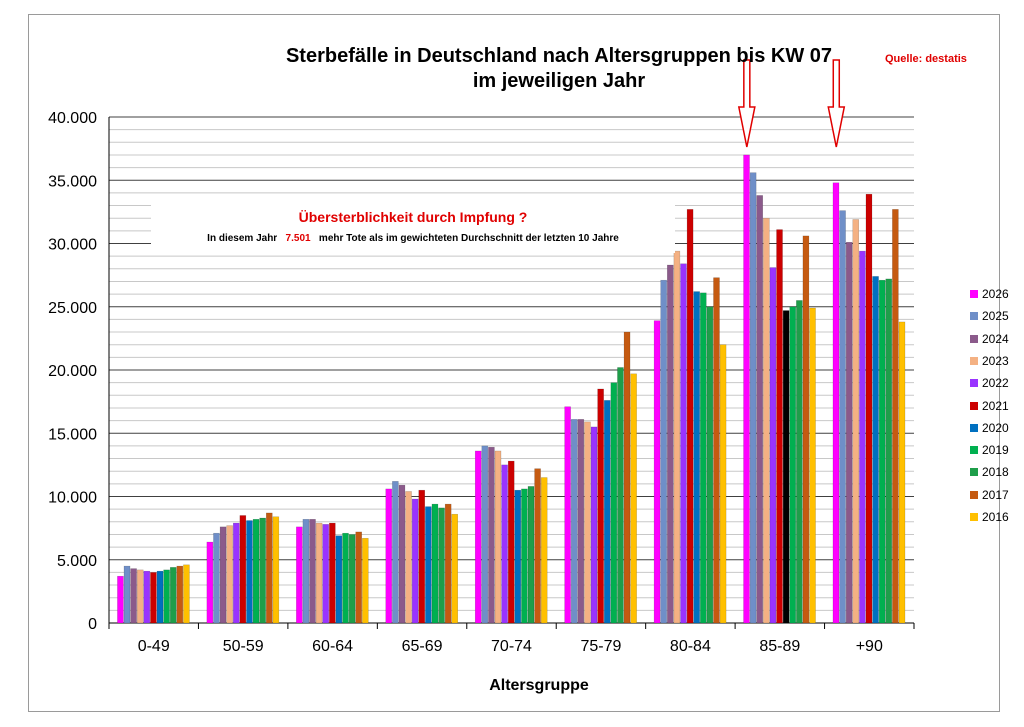  I want to click on legend-label: 2018, so click(995, 472).